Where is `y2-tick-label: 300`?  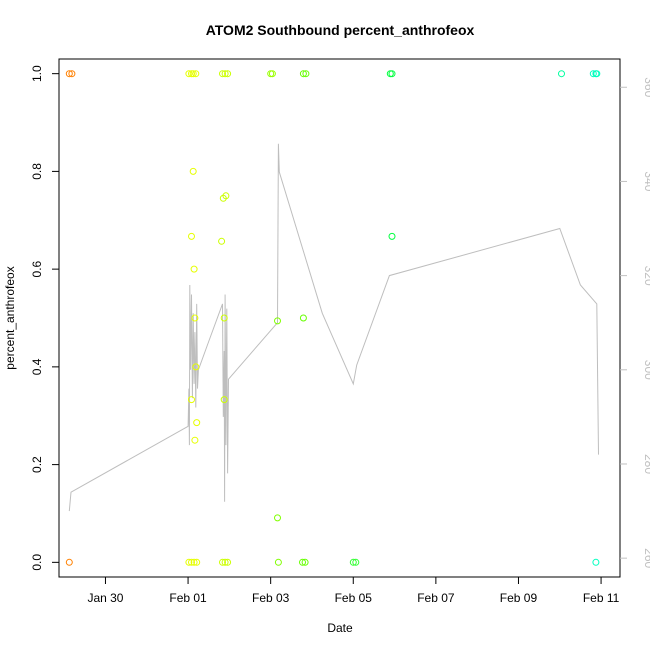
y2-tick-label: 300 is located at coordinates (646, 370).